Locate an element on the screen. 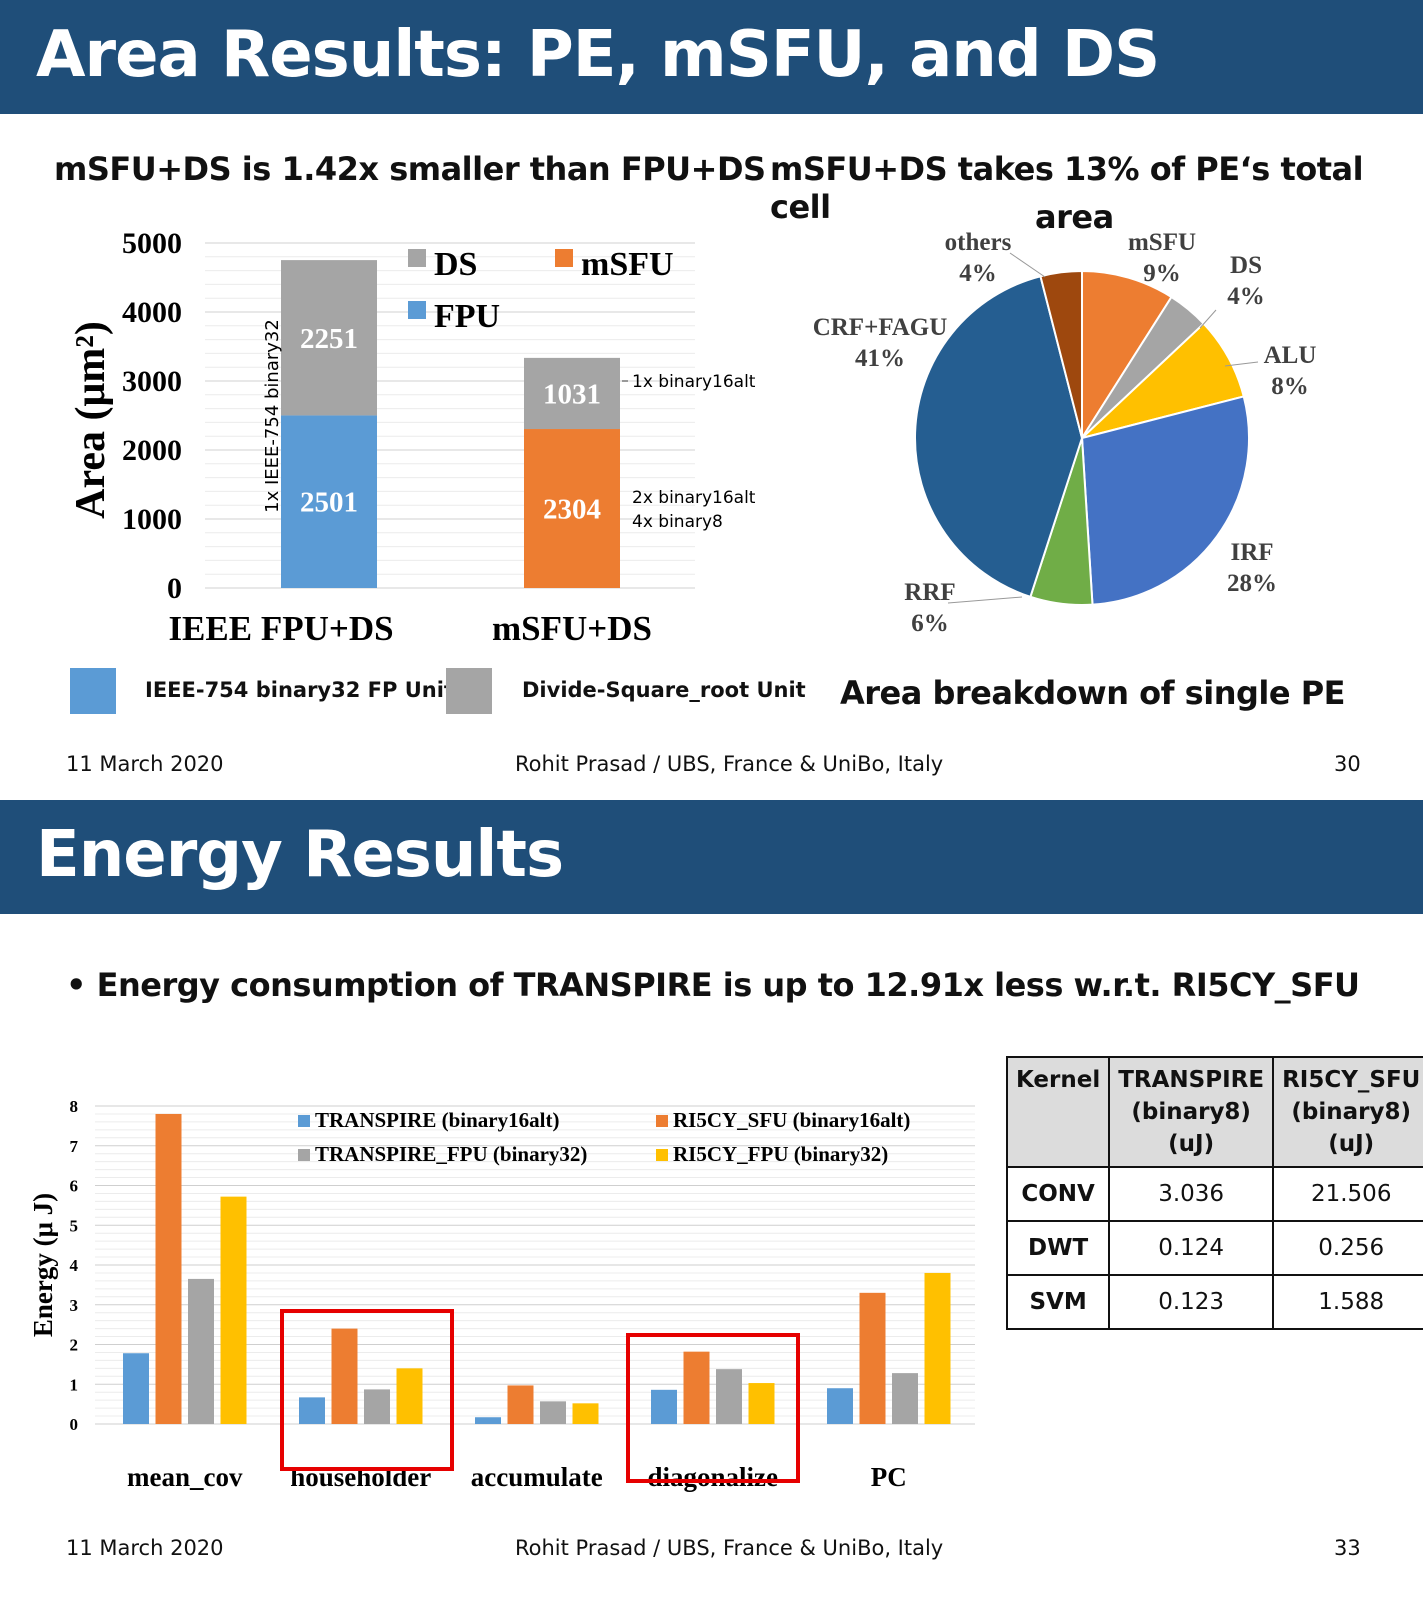  legend-label: FPU is located at coordinates (467, 316).